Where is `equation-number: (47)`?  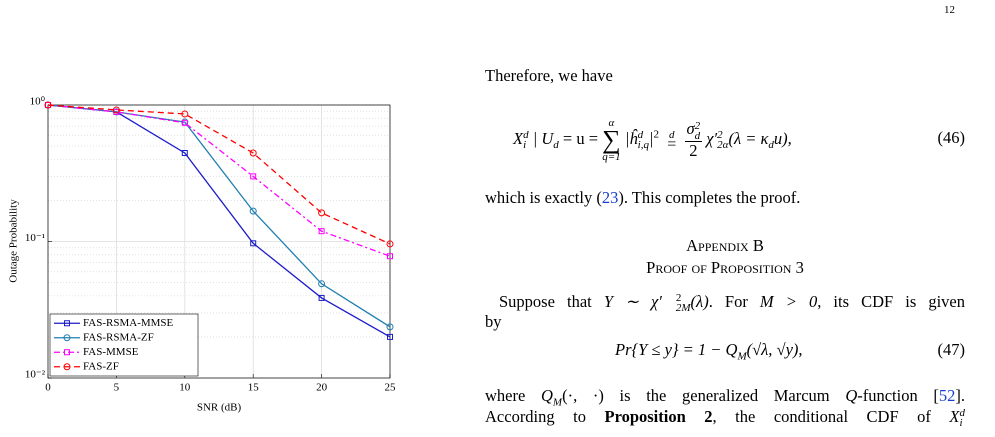
equation-number: (47) is located at coordinates (951, 349).